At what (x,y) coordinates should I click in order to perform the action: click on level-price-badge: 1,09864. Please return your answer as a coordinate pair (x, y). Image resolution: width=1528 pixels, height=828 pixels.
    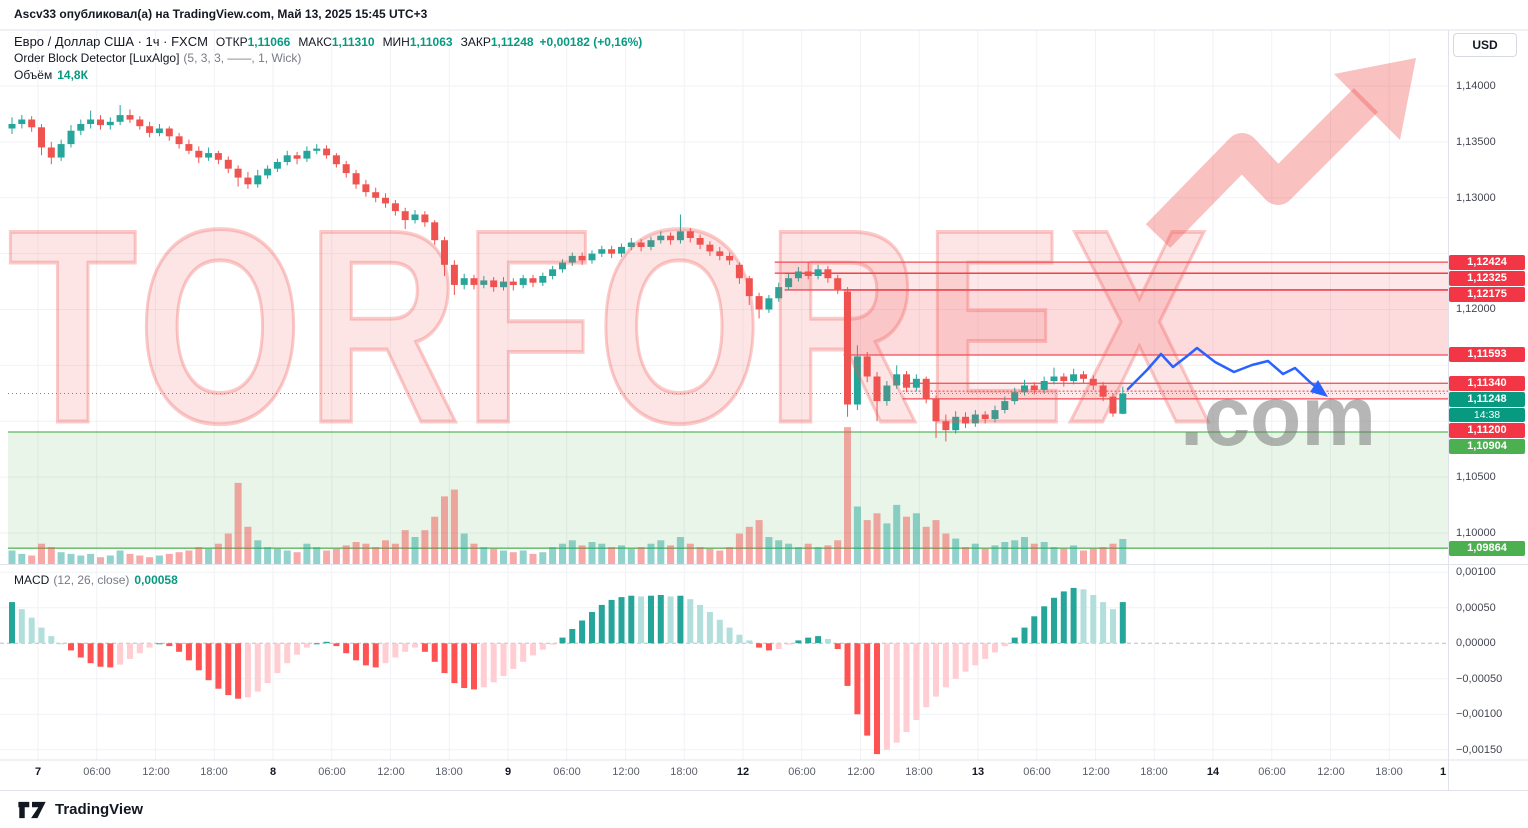
    Looking at the image, I should click on (1487, 548).